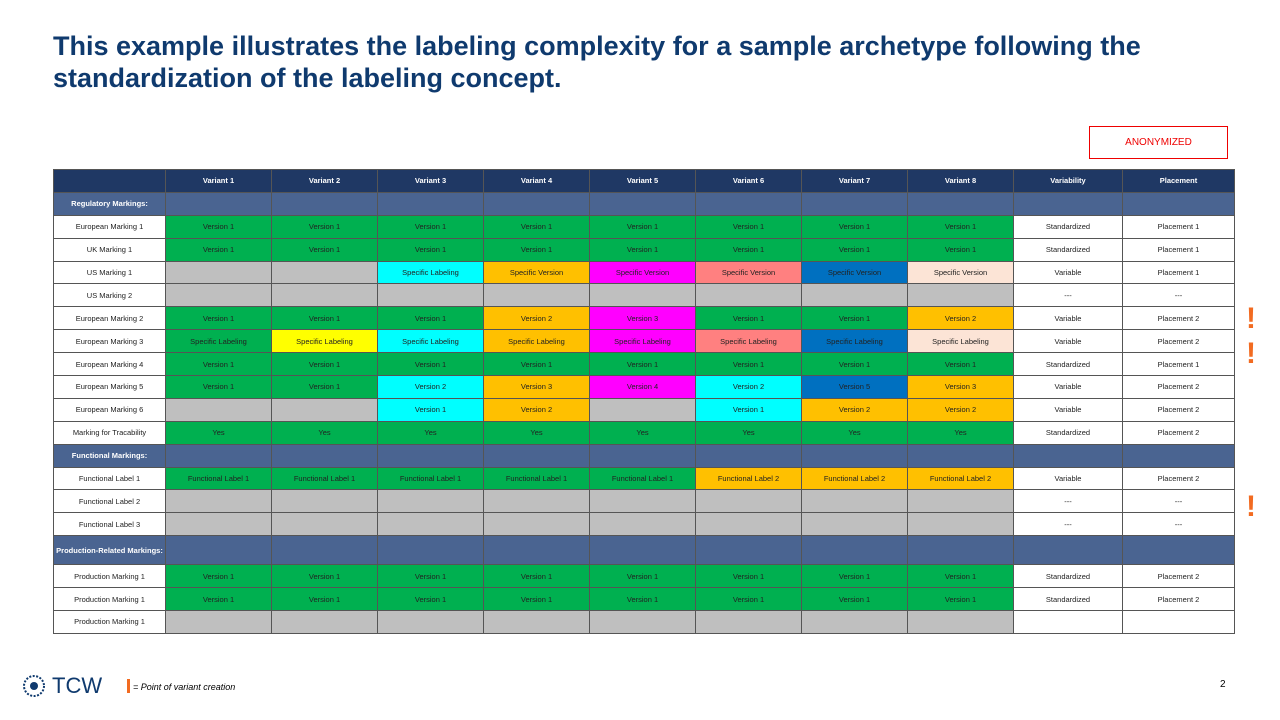 The image size is (1280, 720). I want to click on badge: ANONYMIZED, so click(1158, 142).